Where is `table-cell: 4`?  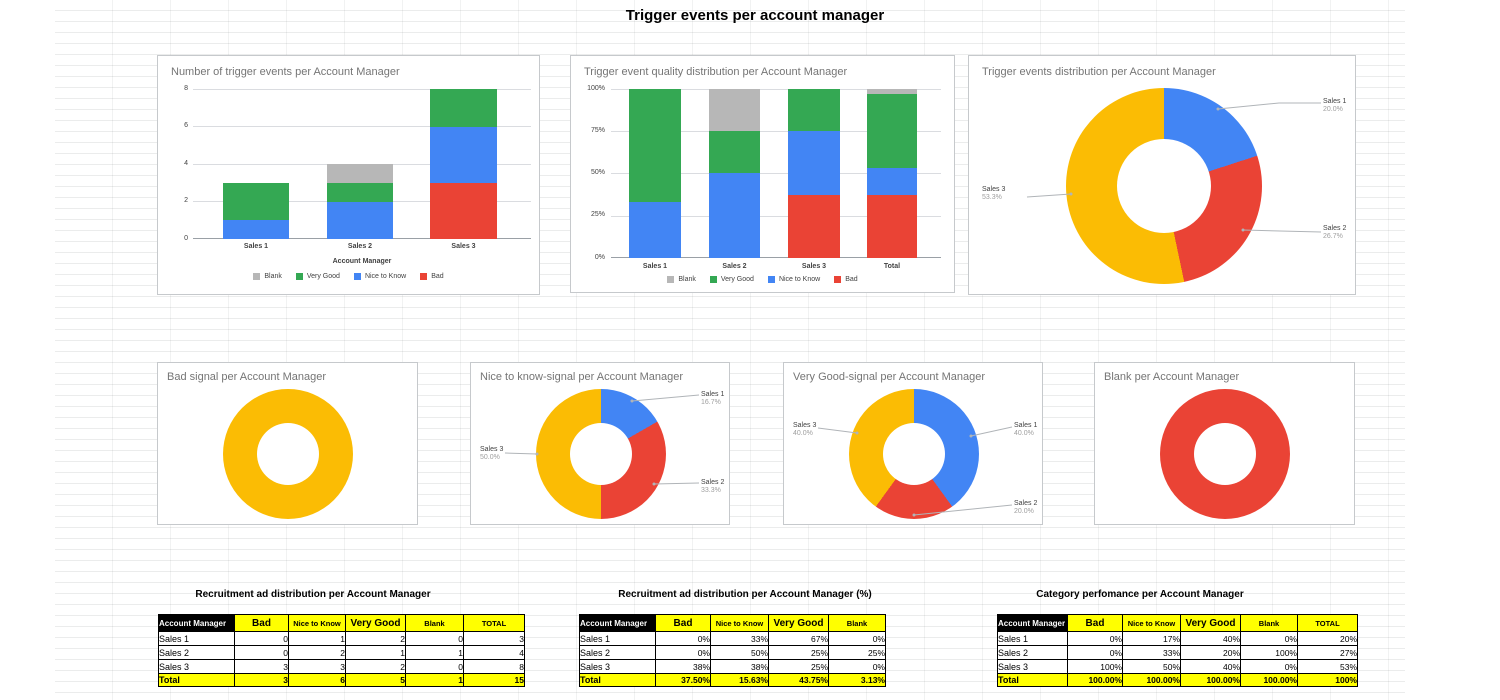 table-cell: 4 is located at coordinates (494, 652).